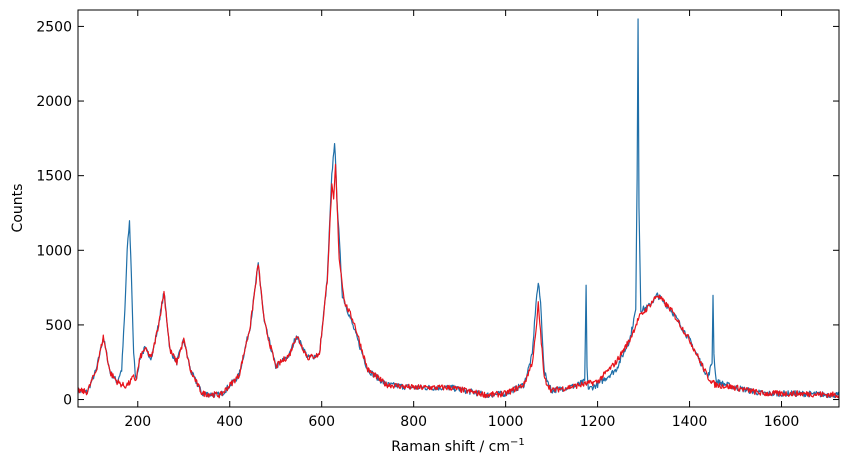 The width and height of the screenshot is (848, 464). I want to click on x-tick-label: 1400, so click(690, 422).